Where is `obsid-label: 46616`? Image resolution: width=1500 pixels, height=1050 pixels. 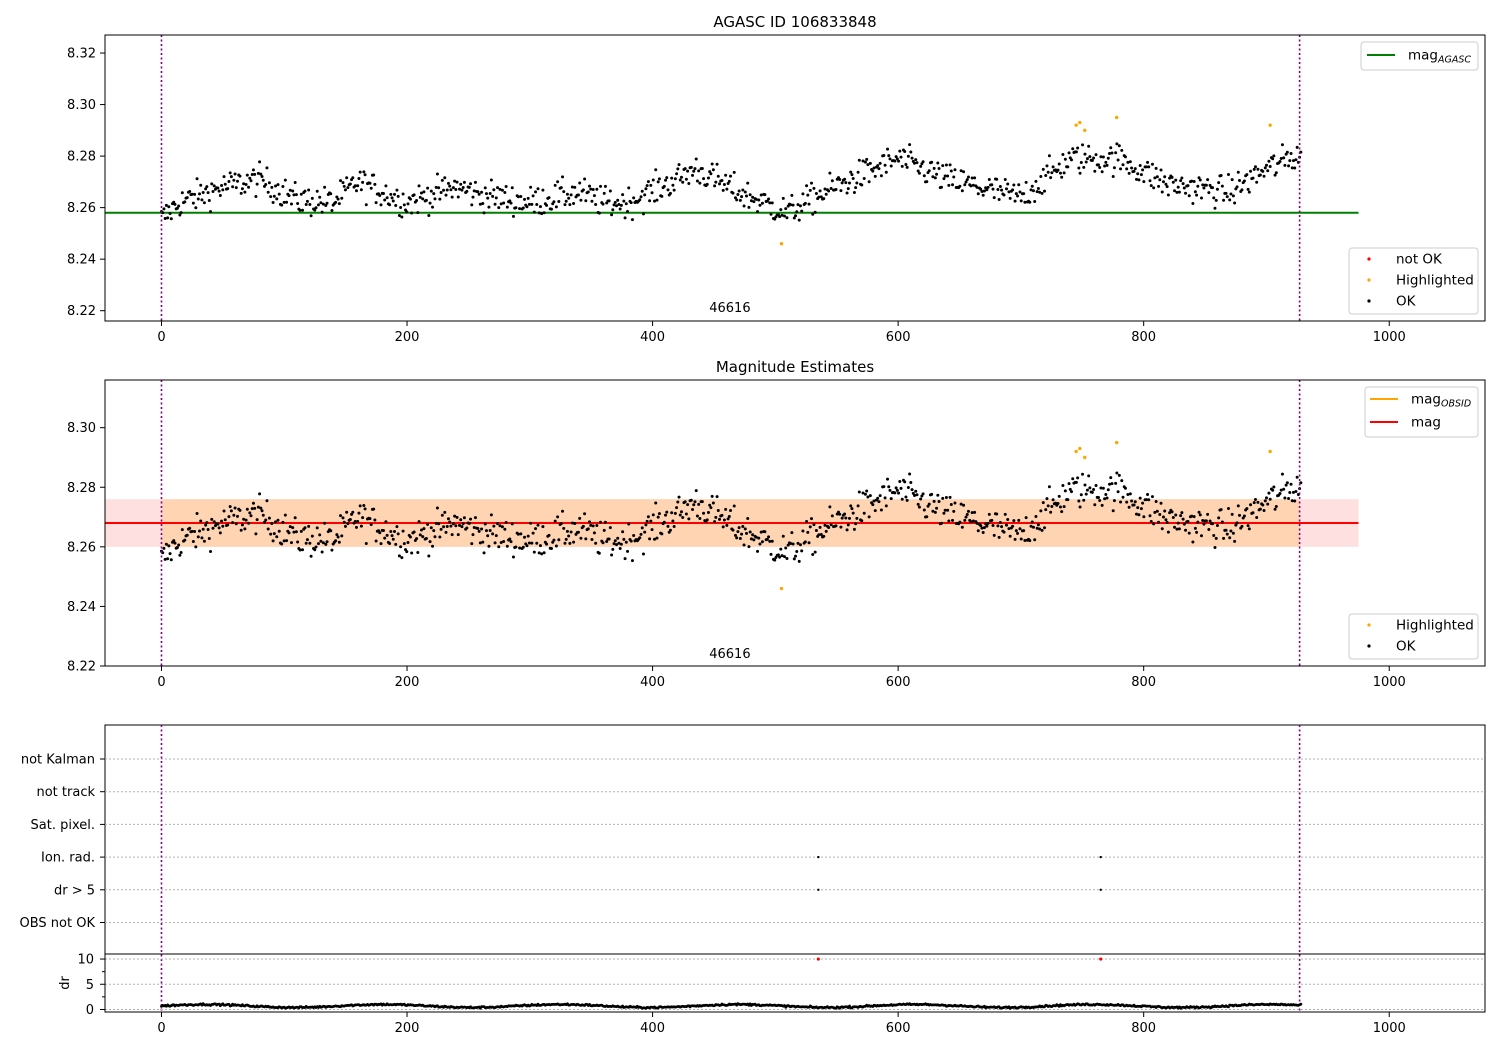
obsid-label: 46616 is located at coordinates (729, 654).